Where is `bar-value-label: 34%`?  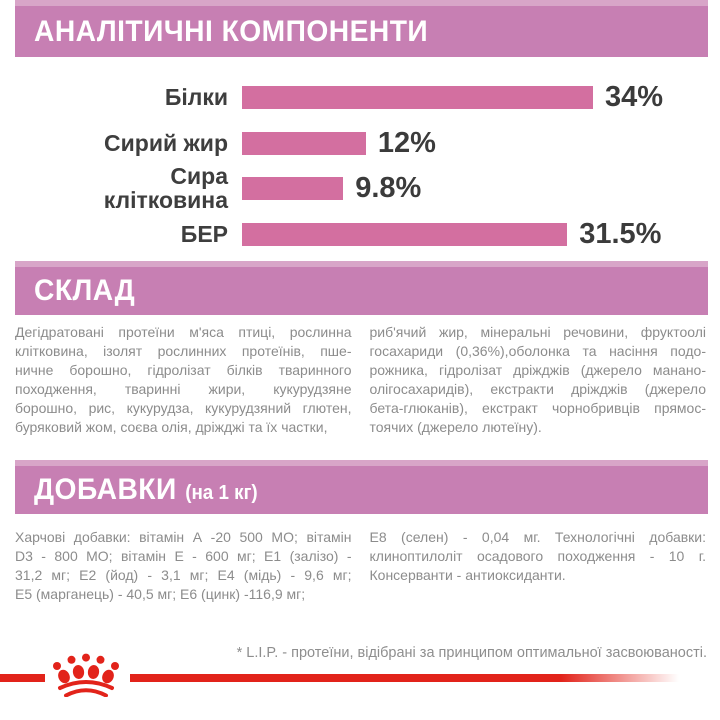 bar-value-label: 34% is located at coordinates (634, 97).